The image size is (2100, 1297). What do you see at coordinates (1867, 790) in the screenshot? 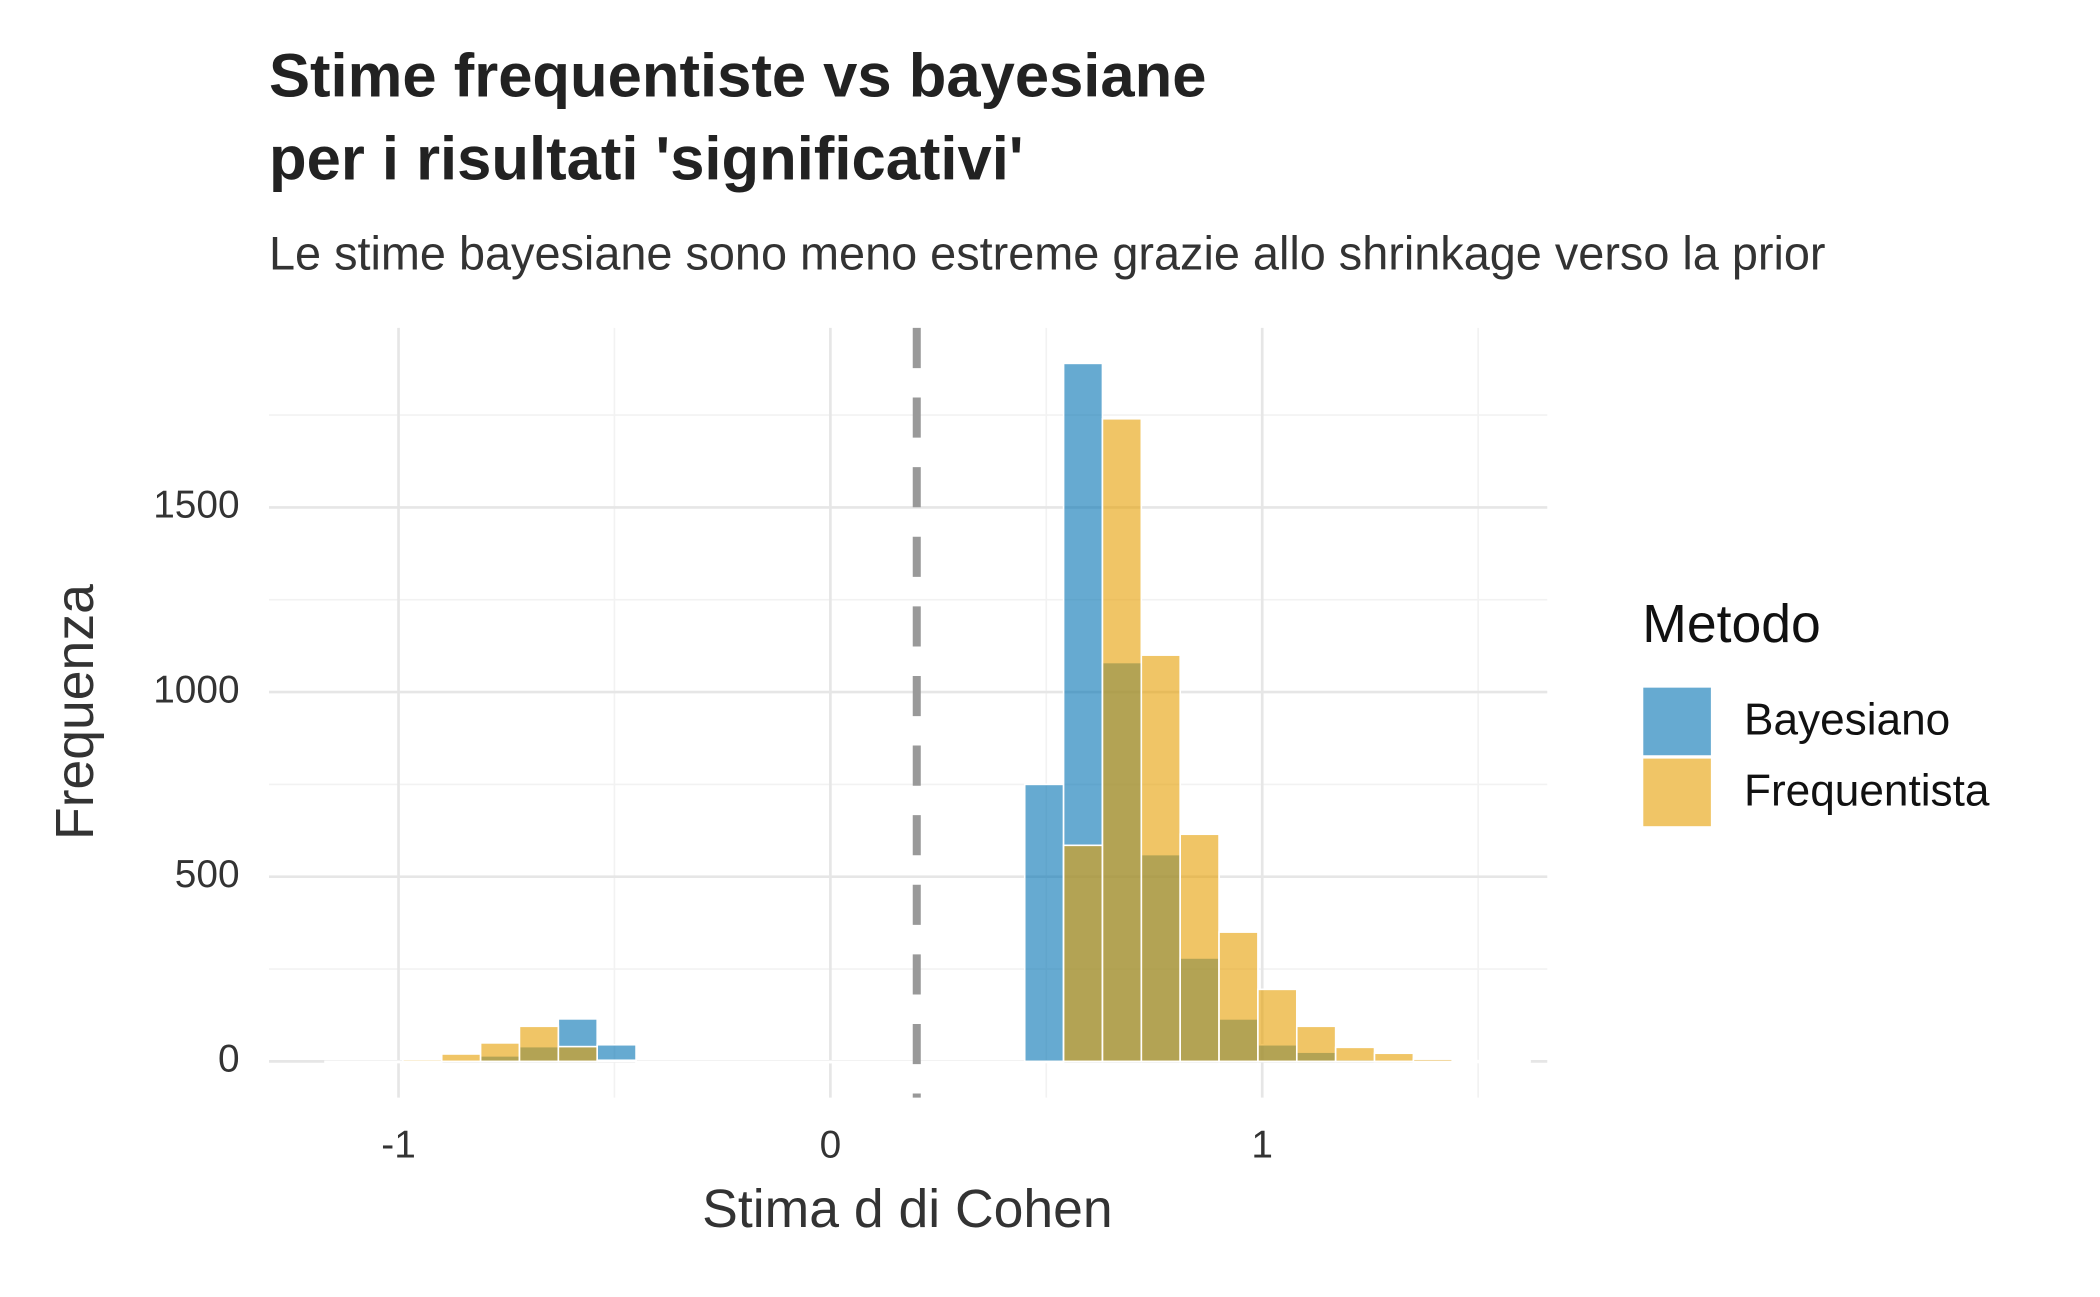
I see `legend-label: Frequentista` at bounding box center [1867, 790].